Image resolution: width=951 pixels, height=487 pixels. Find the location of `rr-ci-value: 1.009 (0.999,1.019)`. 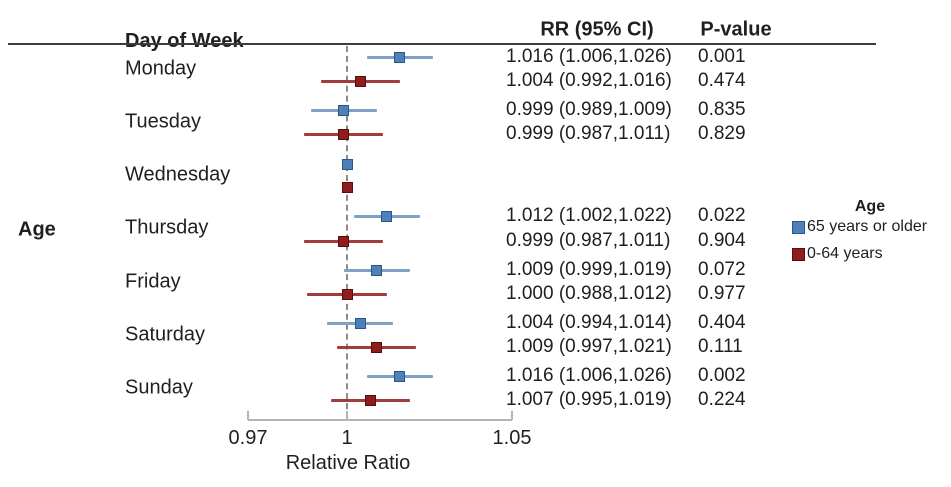

rr-ci-value: 1.009 (0.999,1.019) is located at coordinates (589, 269).